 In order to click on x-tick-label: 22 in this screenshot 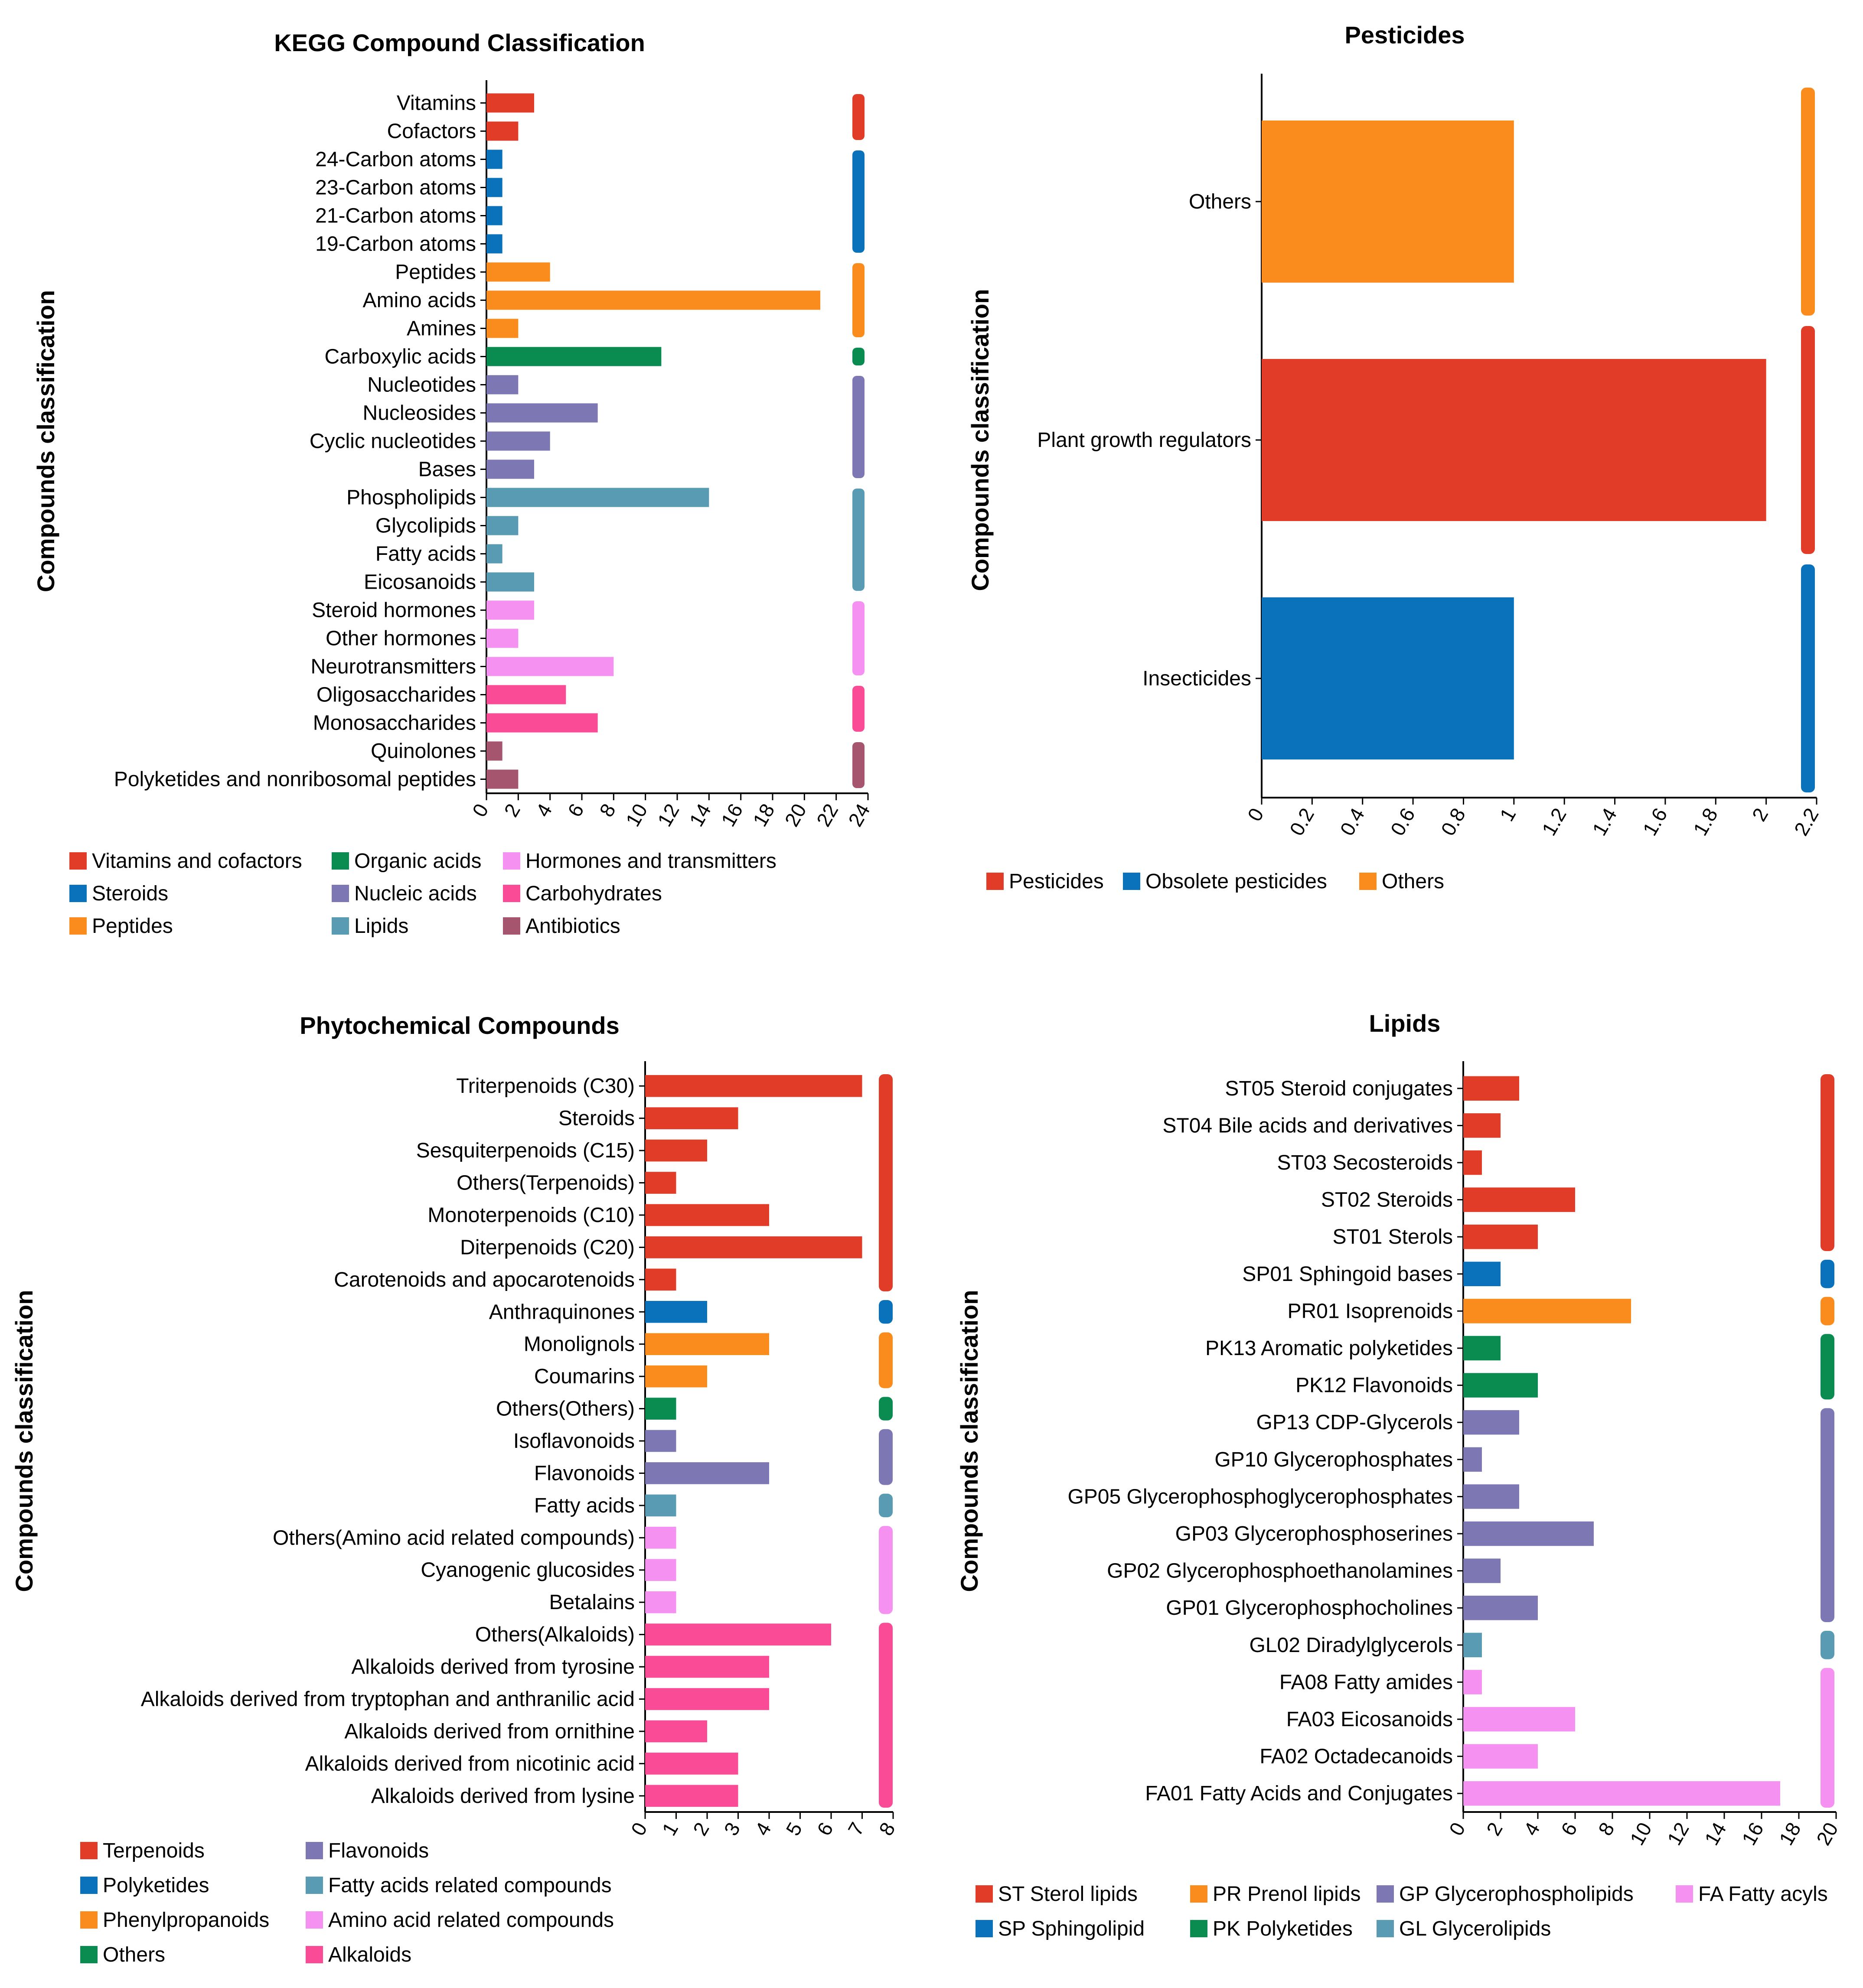, I will do `click(827, 815)`.